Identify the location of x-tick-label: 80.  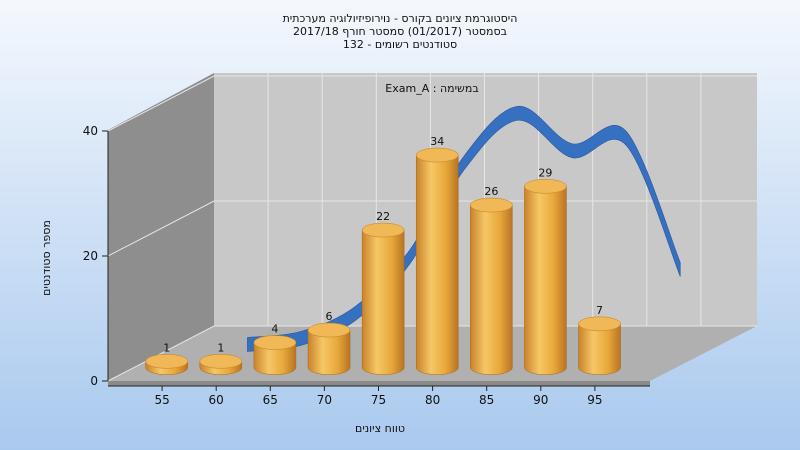
(432, 400).